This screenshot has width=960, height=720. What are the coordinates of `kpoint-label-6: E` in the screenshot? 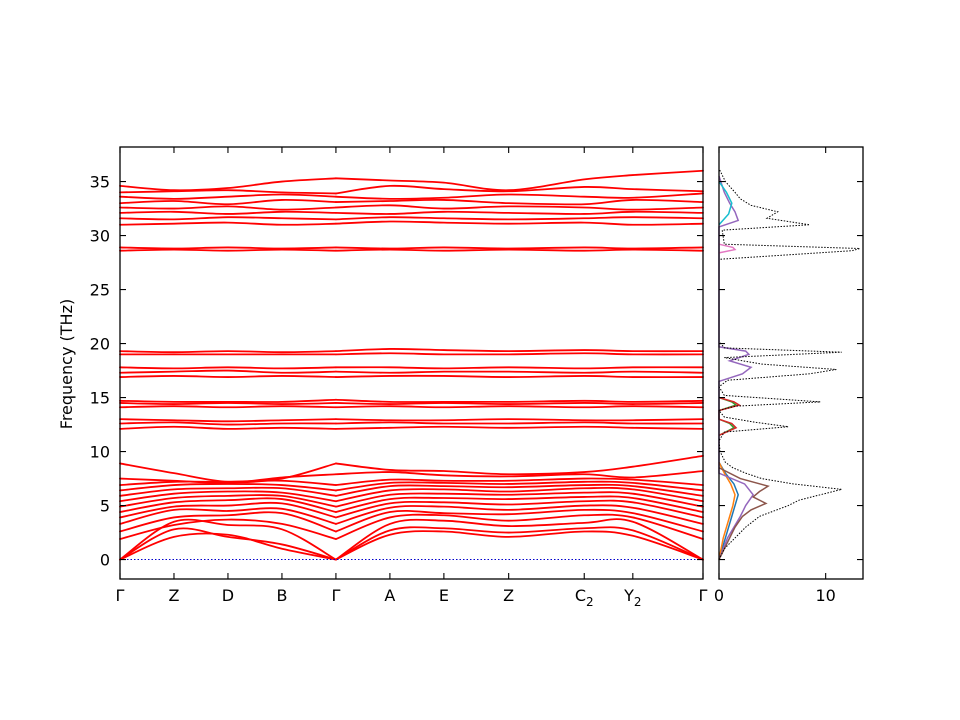 It's located at (444, 595).